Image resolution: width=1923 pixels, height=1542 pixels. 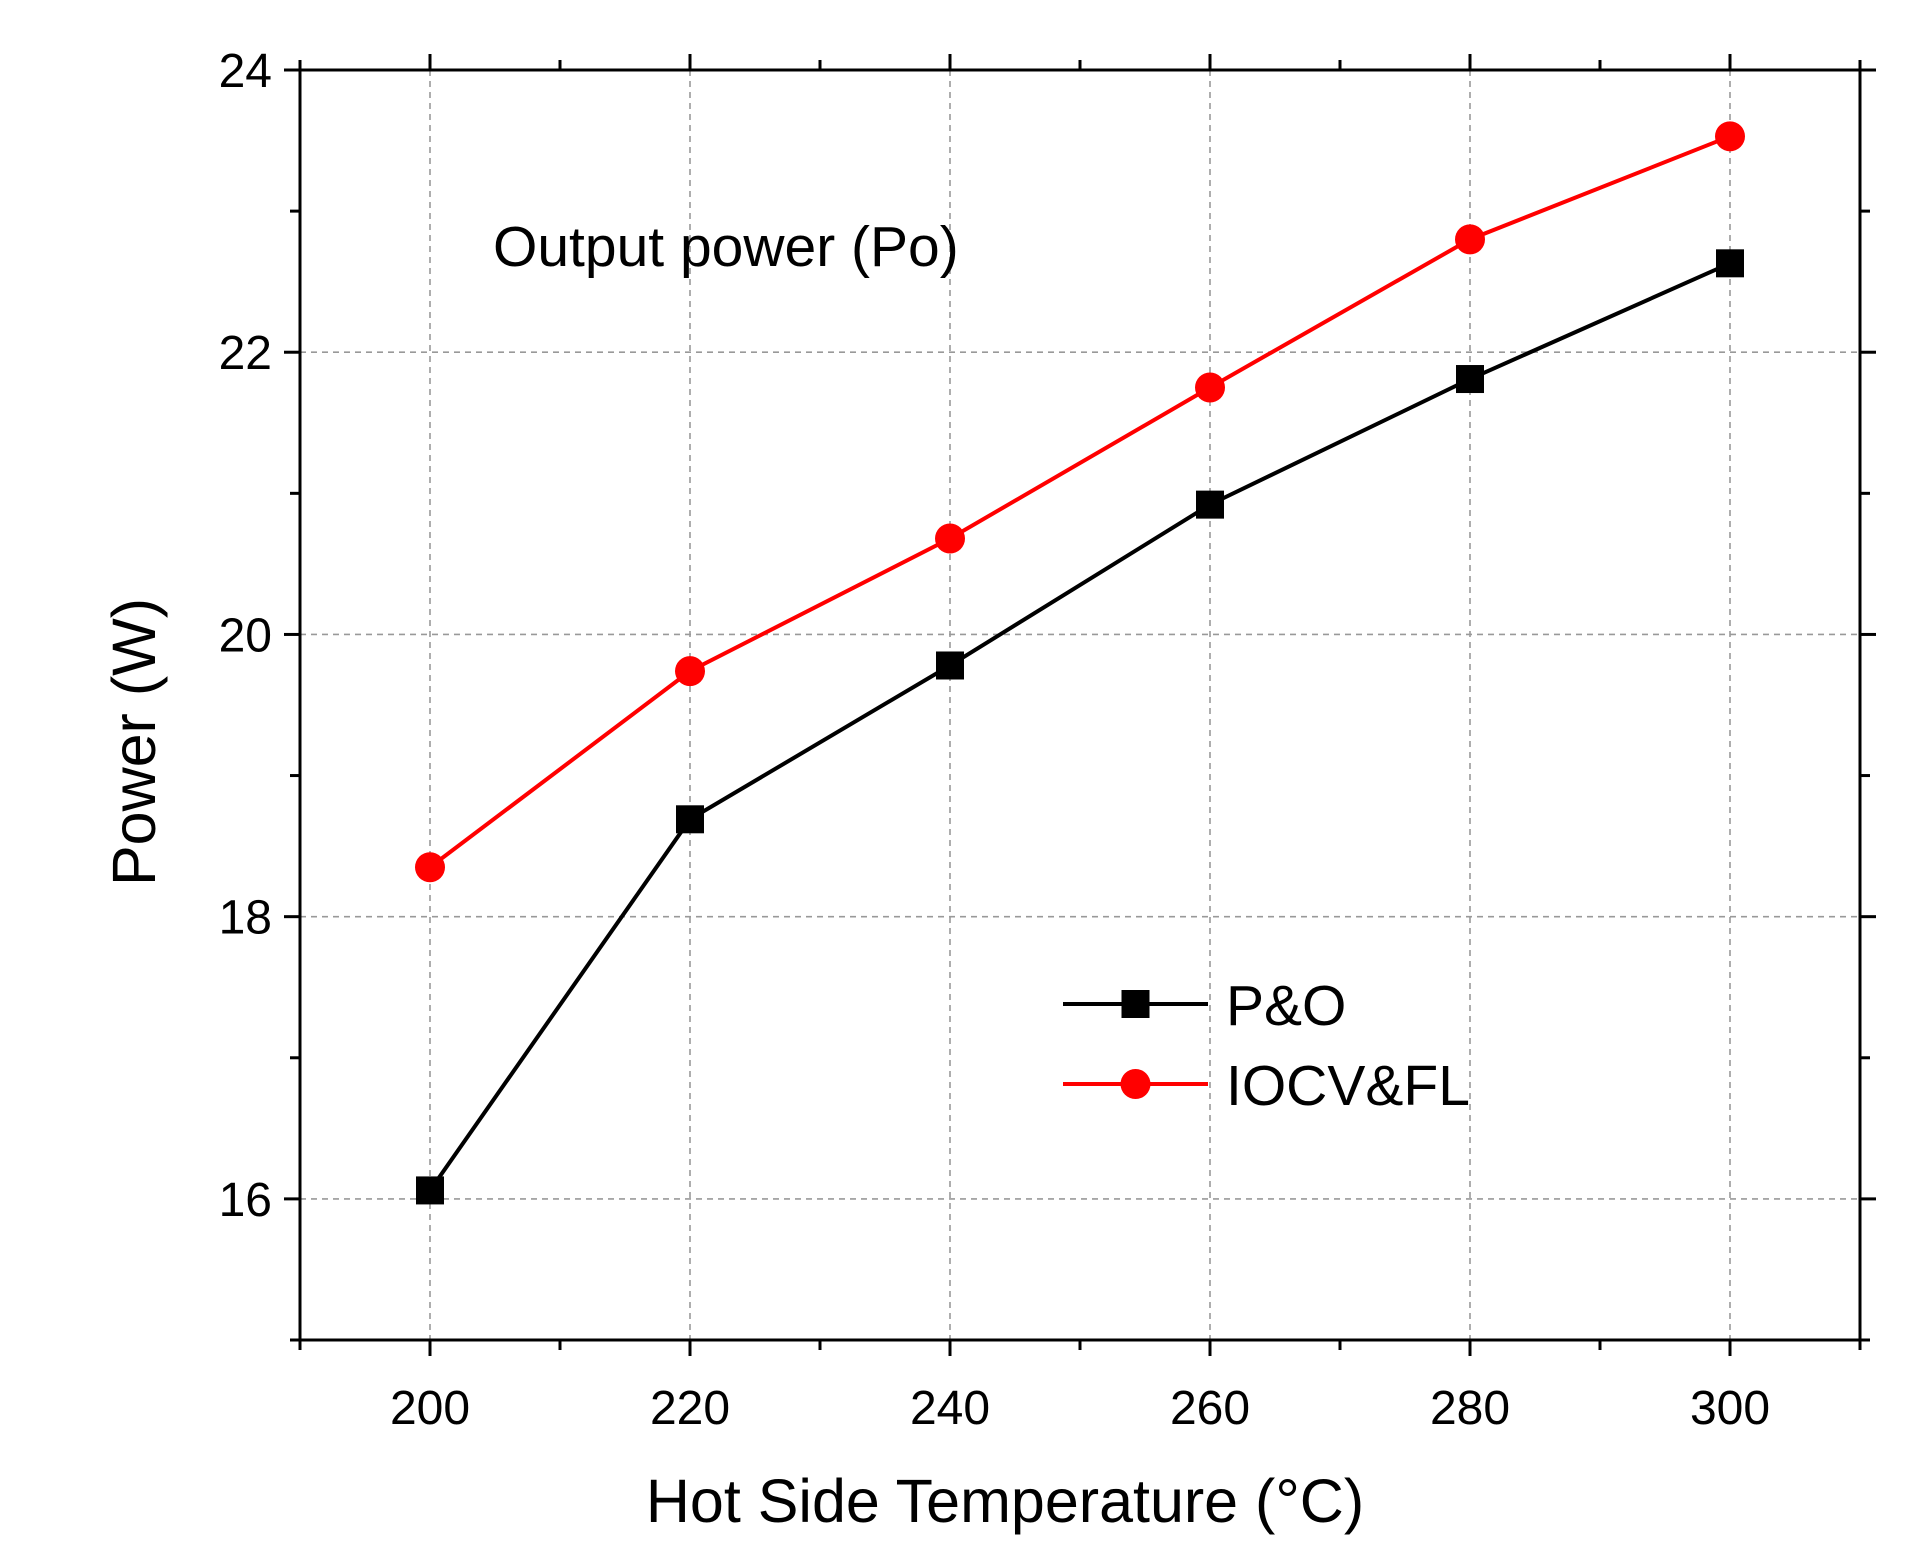 What do you see at coordinates (245, 71) in the screenshot?
I see `y-tick-label: 24` at bounding box center [245, 71].